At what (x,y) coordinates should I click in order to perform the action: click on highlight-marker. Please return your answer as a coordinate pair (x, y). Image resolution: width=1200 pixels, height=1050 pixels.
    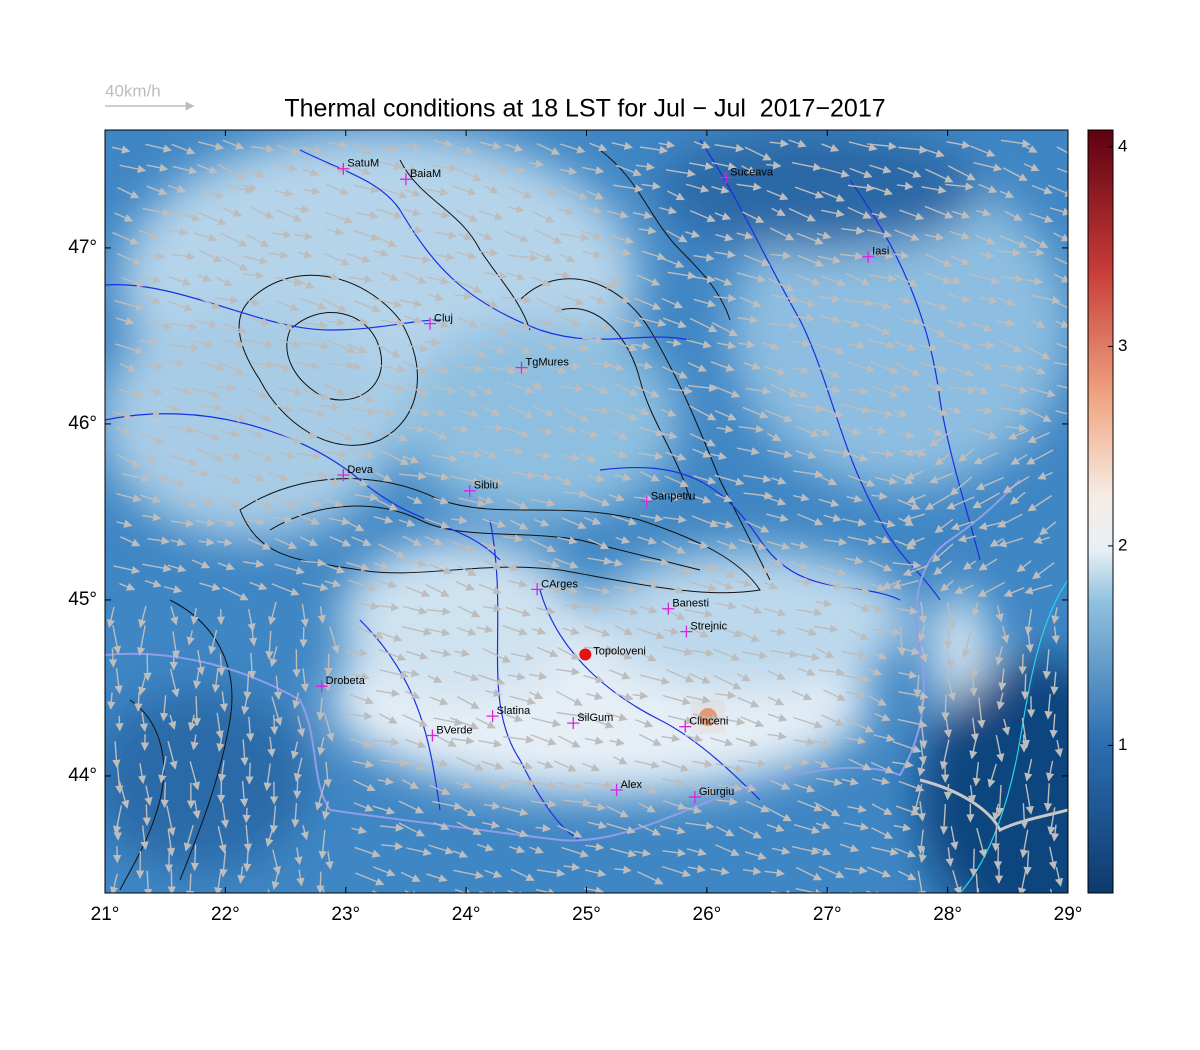
    Looking at the image, I should click on (585, 654).